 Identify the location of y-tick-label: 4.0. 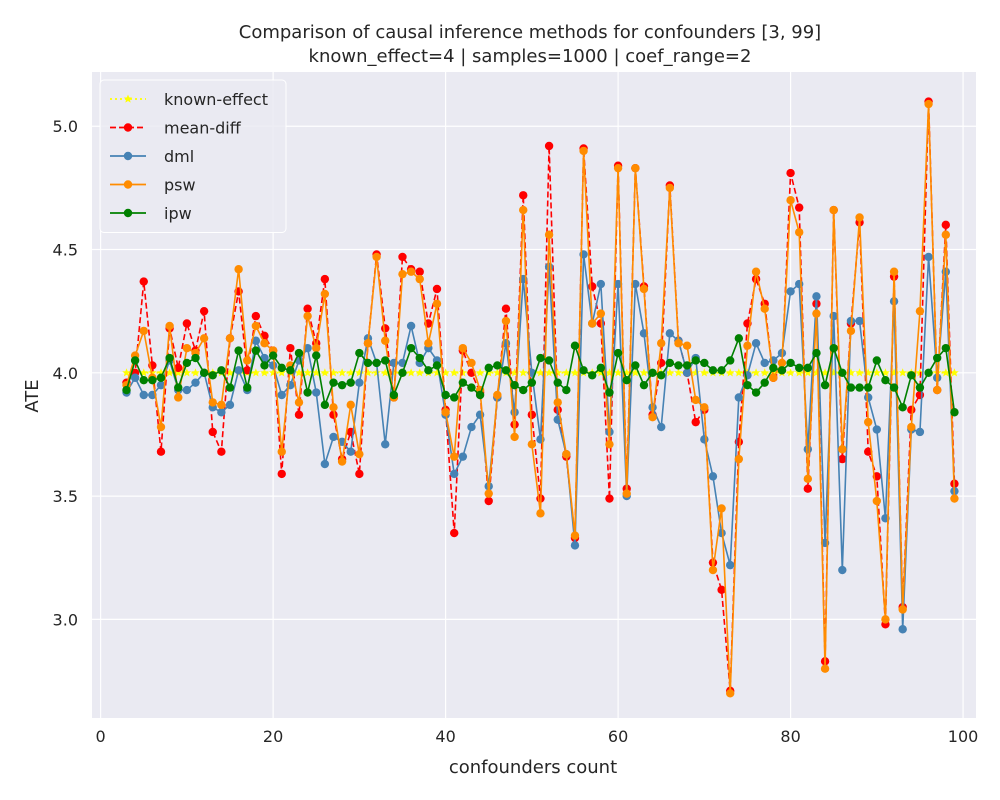
(65, 373).